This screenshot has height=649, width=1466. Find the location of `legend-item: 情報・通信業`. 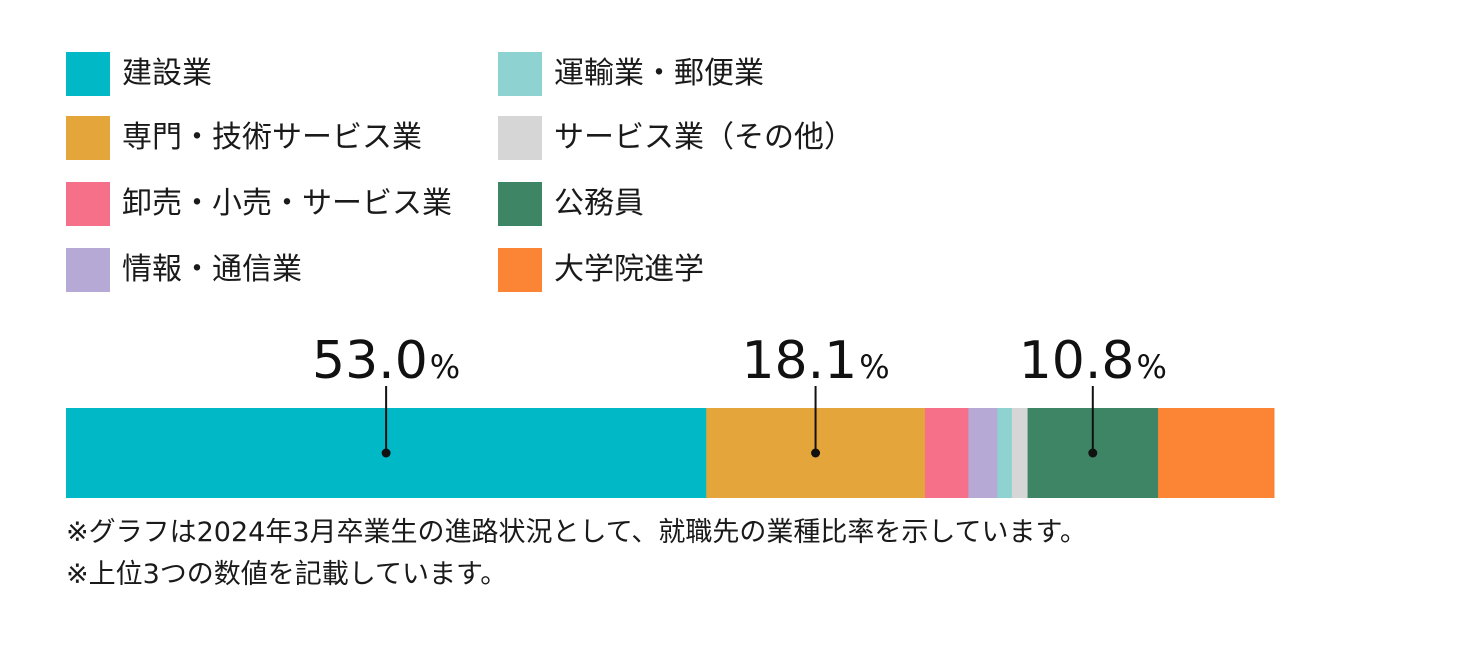

legend-item: 情報・通信業 is located at coordinates (184, 270).